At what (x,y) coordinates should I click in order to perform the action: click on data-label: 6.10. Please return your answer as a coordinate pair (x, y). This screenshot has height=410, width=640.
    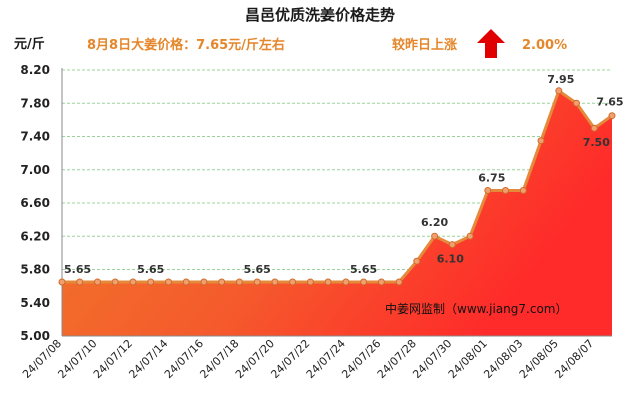
    Looking at the image, I should click on (450, 259).